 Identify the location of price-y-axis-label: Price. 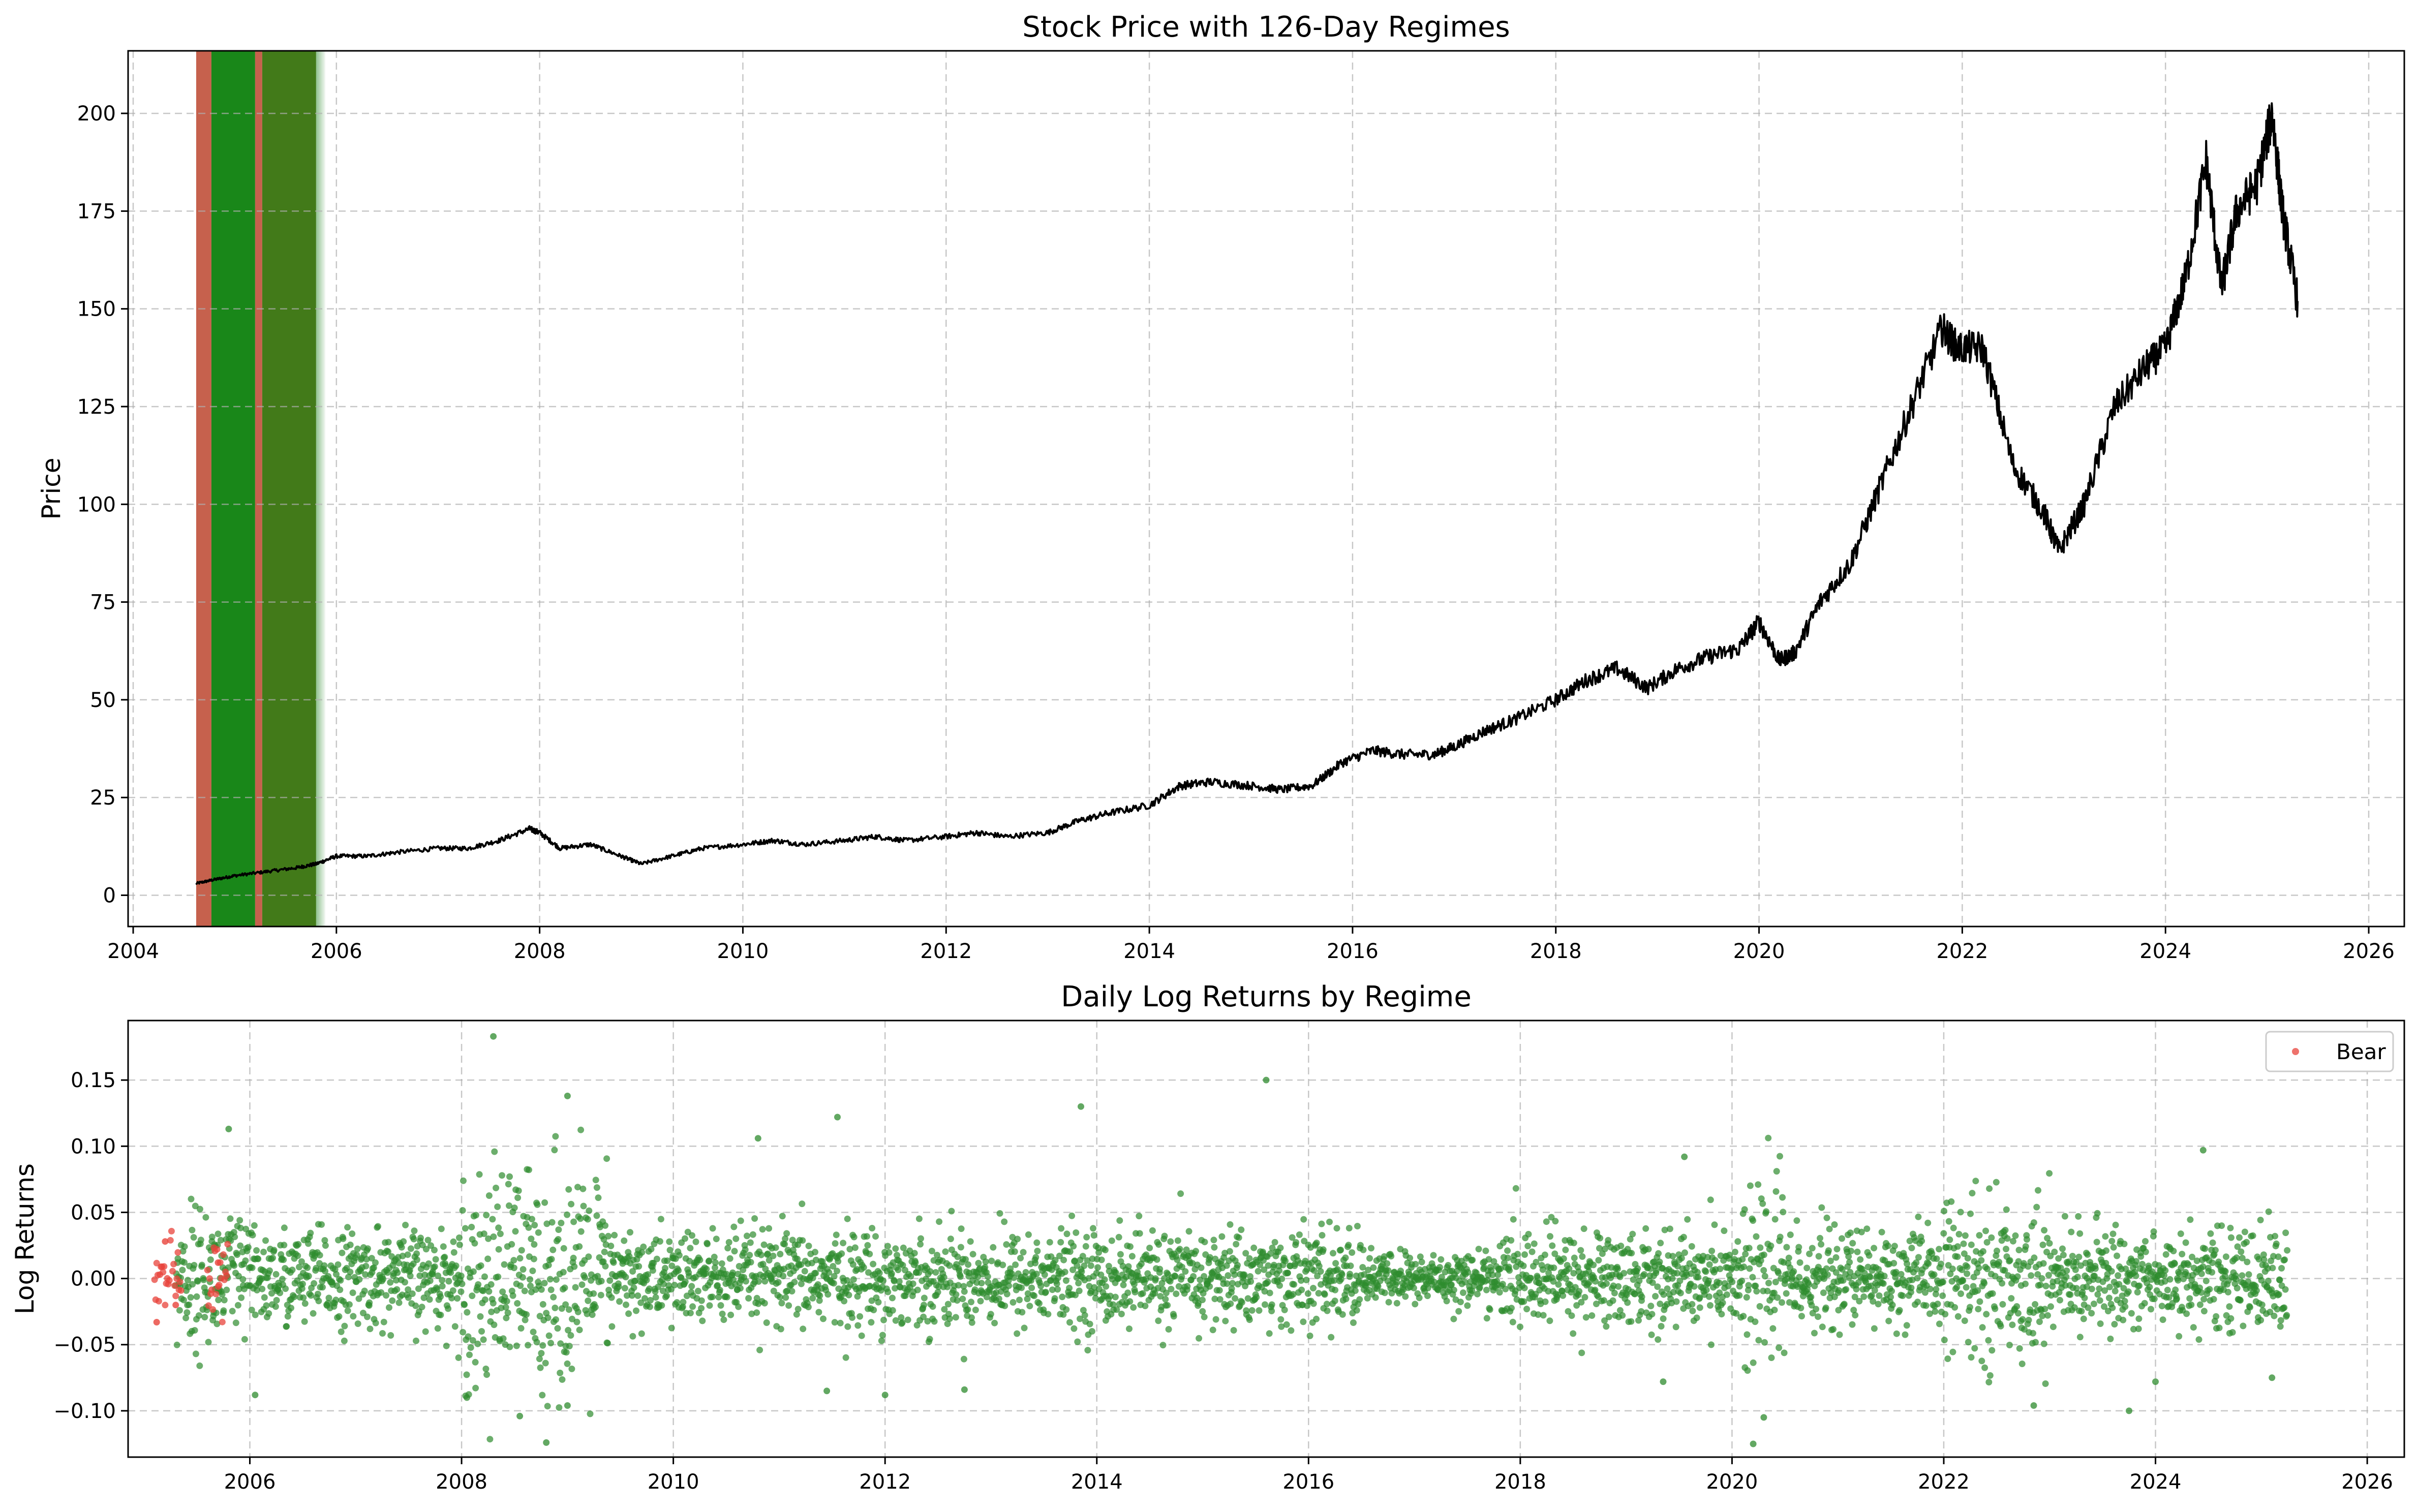
(51, 489).